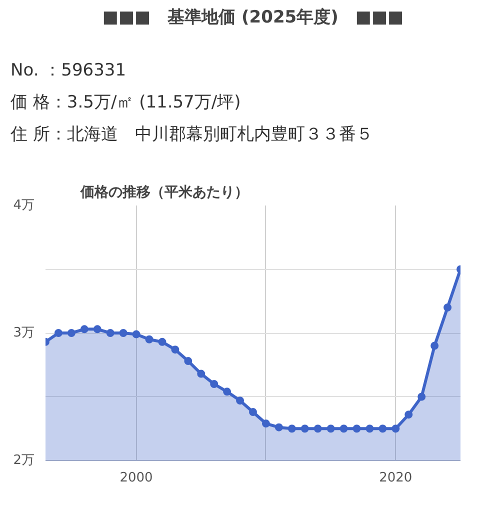 The width and height of the screenshot is (499, 507). I want to click on text: 価 格：3.5万/㎡ (11.57万/坪), so click(125, 102).